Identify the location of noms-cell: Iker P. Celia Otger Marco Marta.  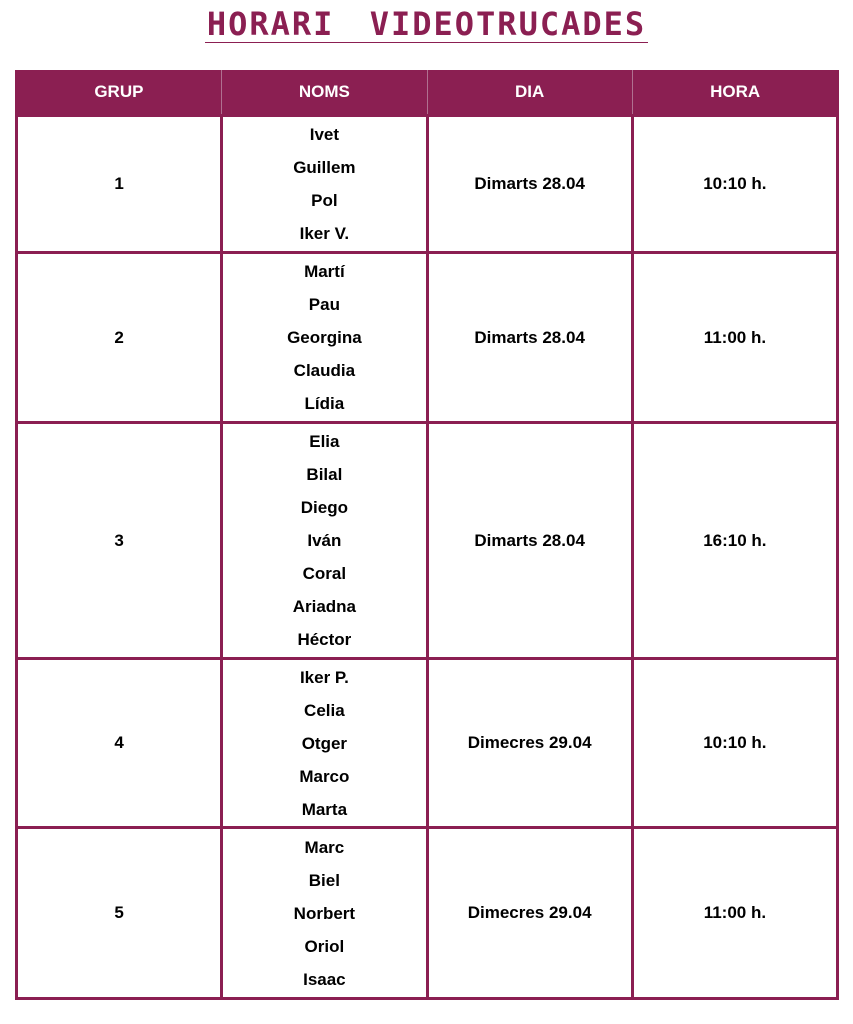
(324, 743).